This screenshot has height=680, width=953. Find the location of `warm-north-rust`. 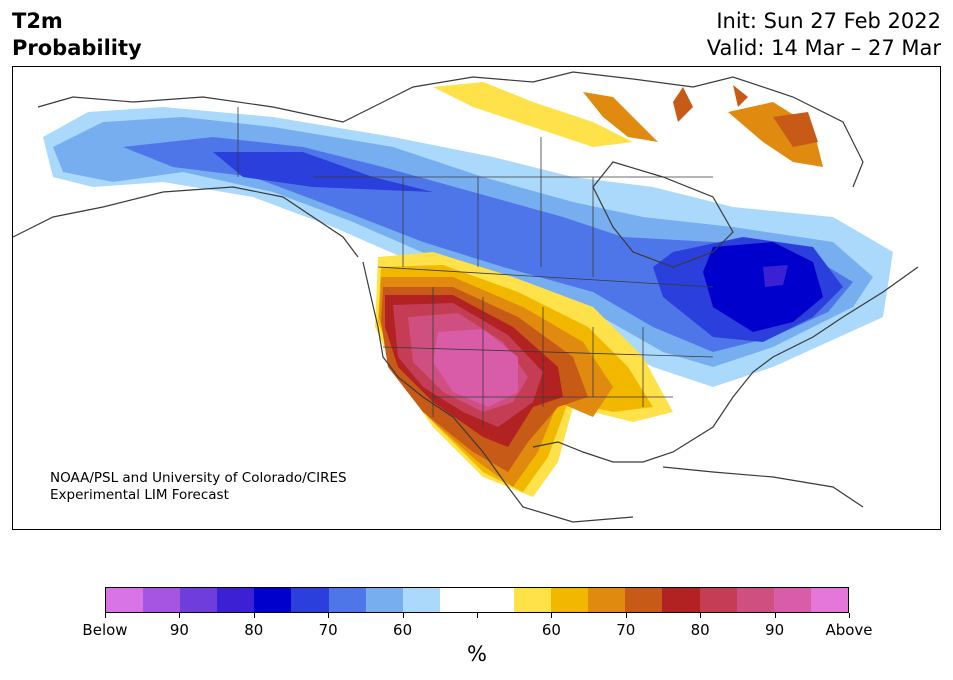

warm-north-rust is located at coordinates (745, 116).